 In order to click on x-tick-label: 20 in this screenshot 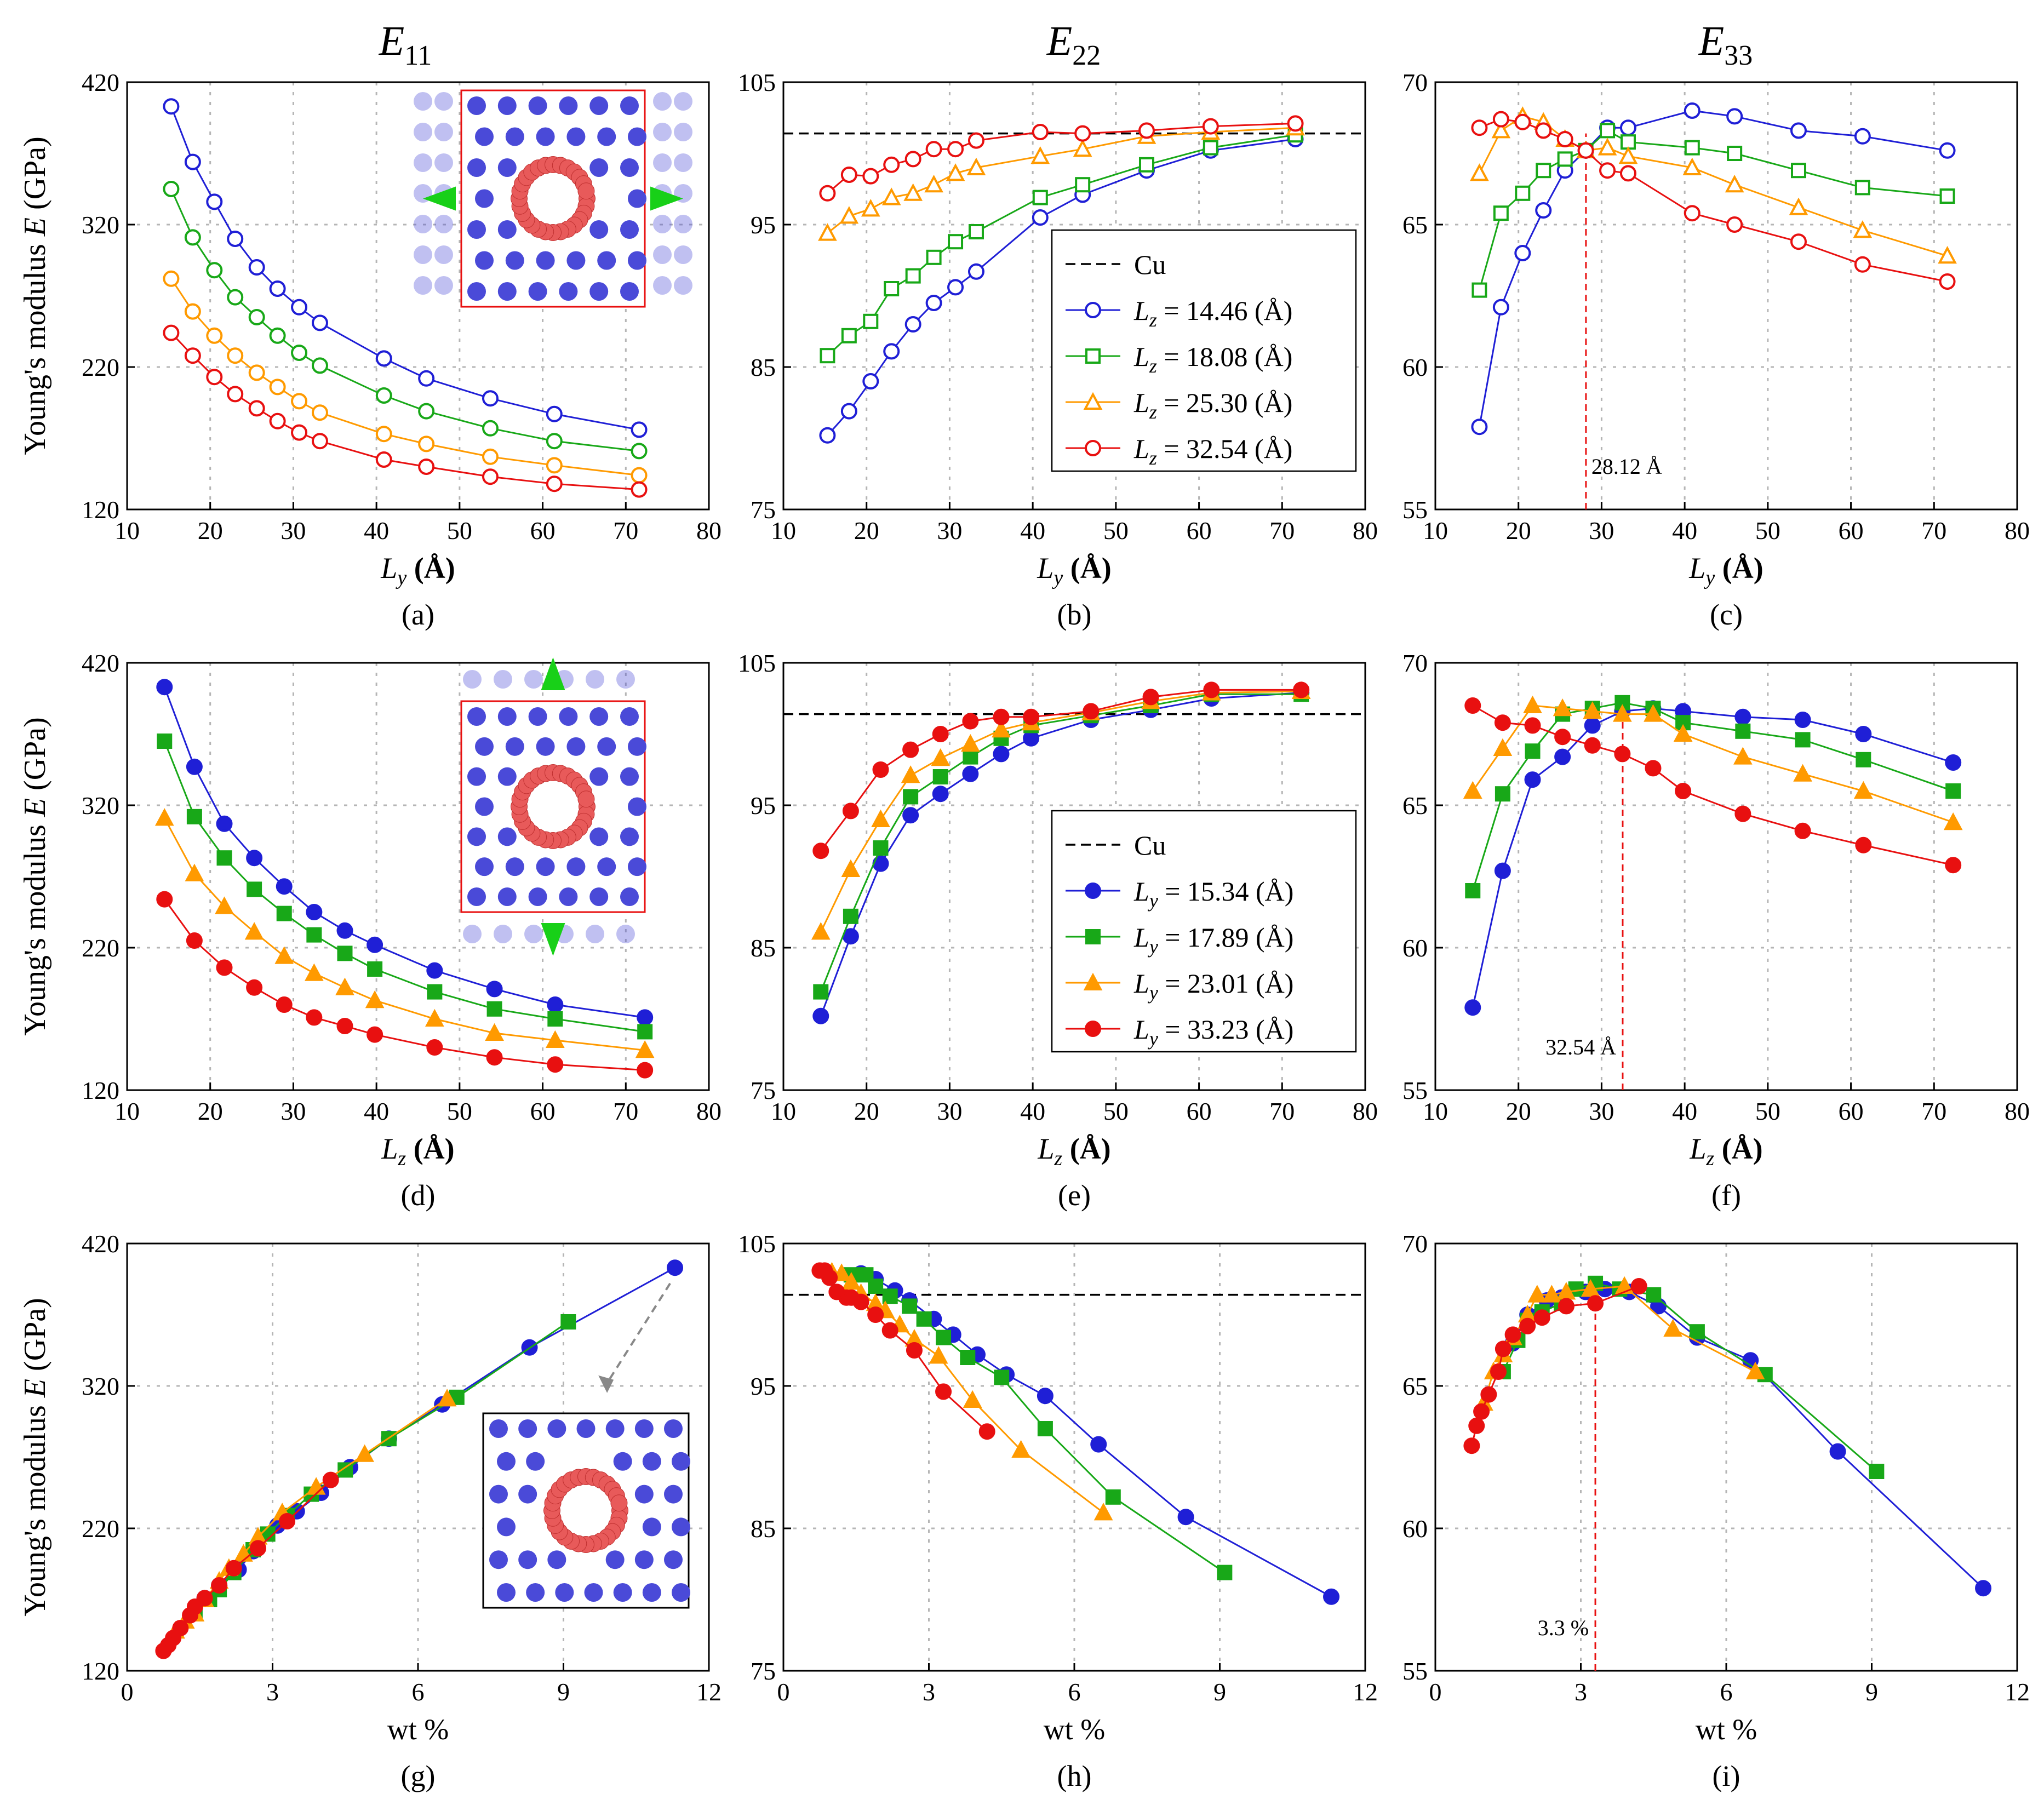, I will do `click(210, 1111)`.